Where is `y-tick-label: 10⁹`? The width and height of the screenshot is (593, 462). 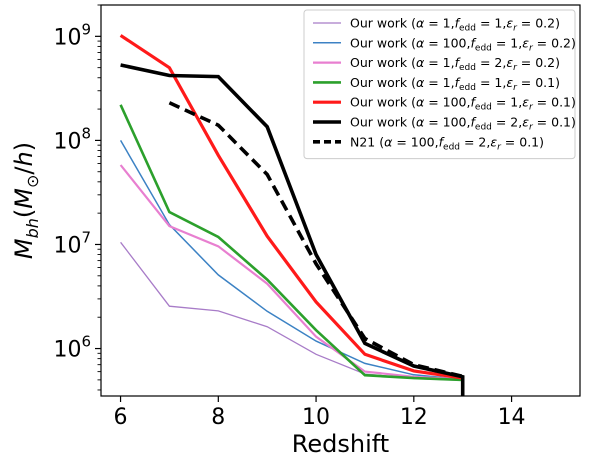 y-tick-label: 10⁹ is located at coordinates (72, 35).